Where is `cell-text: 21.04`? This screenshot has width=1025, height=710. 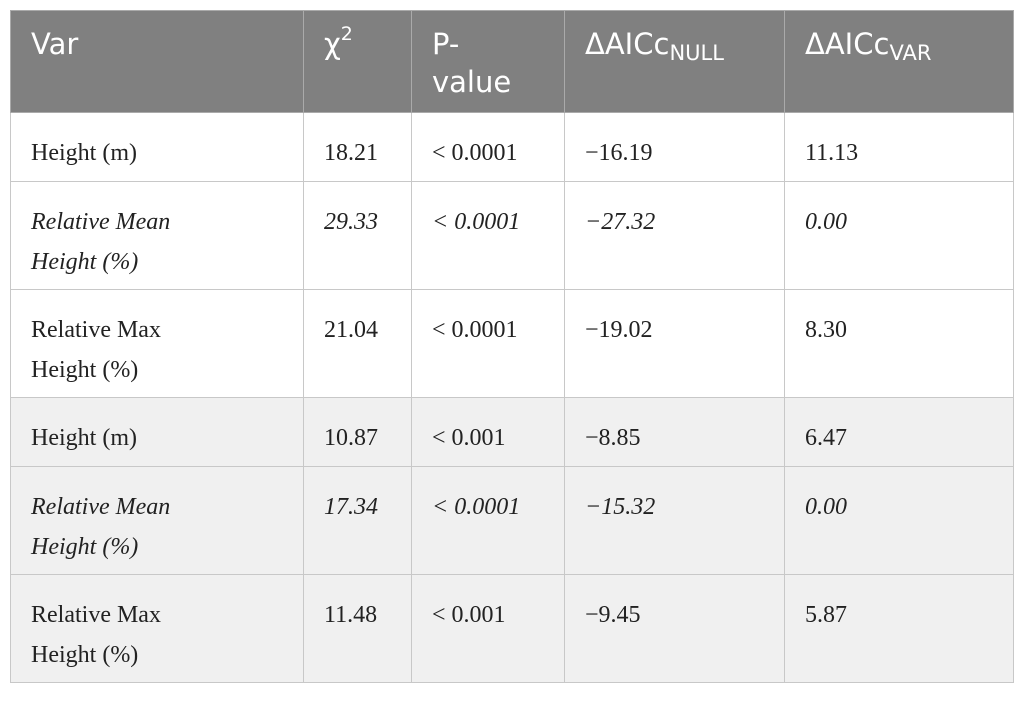
cell-text: 21.04 is located at coordinates (351, 330).